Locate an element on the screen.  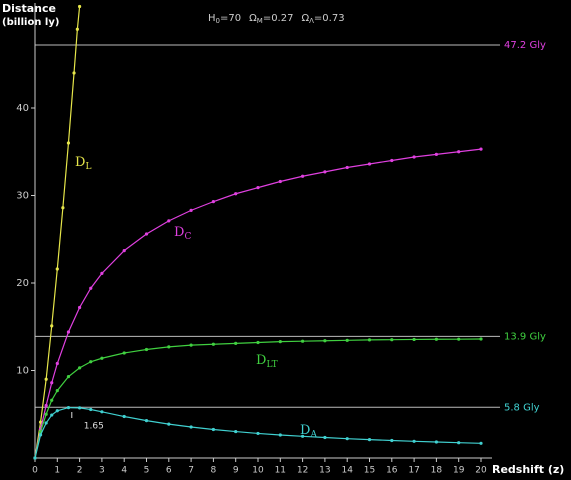
title-part: =0.27 is located at coordinates (278, 18).